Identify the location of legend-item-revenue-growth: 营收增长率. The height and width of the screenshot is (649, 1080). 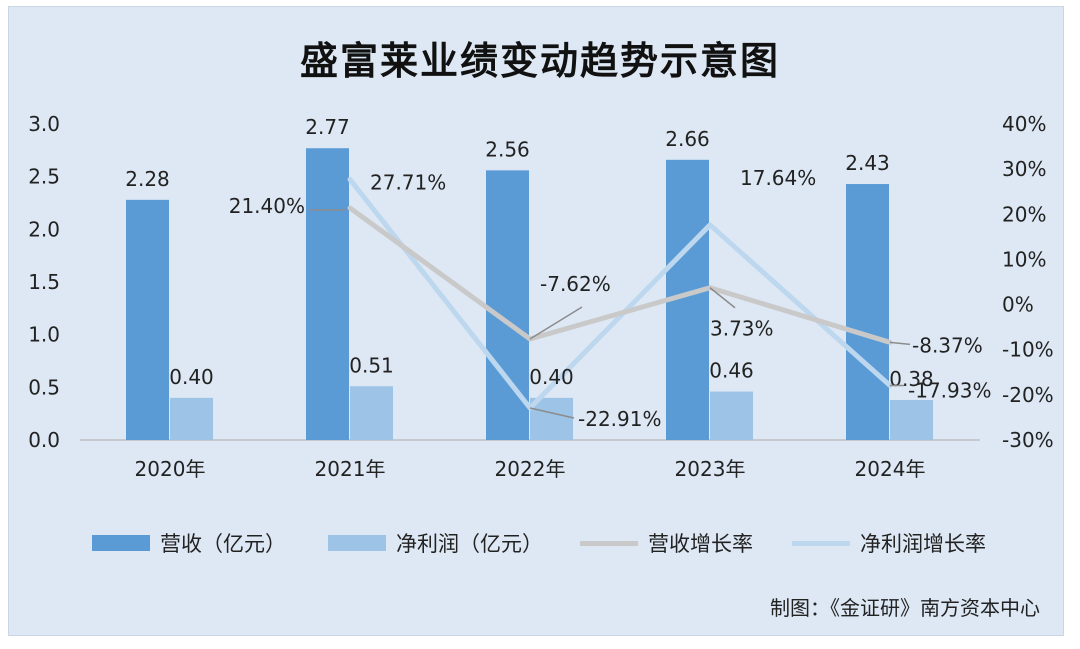
(666, 543).